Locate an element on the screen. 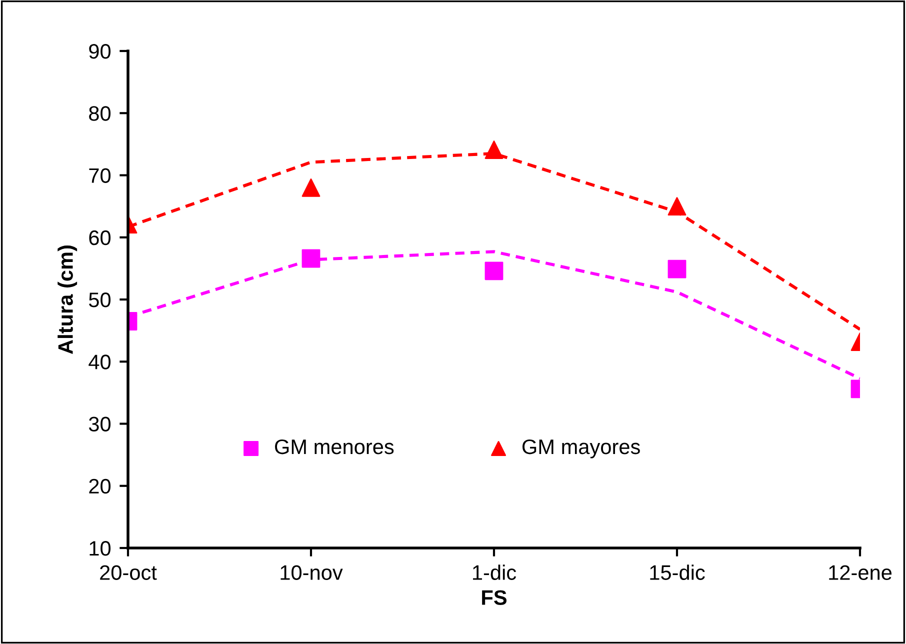 The width and height of the screenshot is (906, 644). y-tick-label: 30 is located at coordinates (99, 424).